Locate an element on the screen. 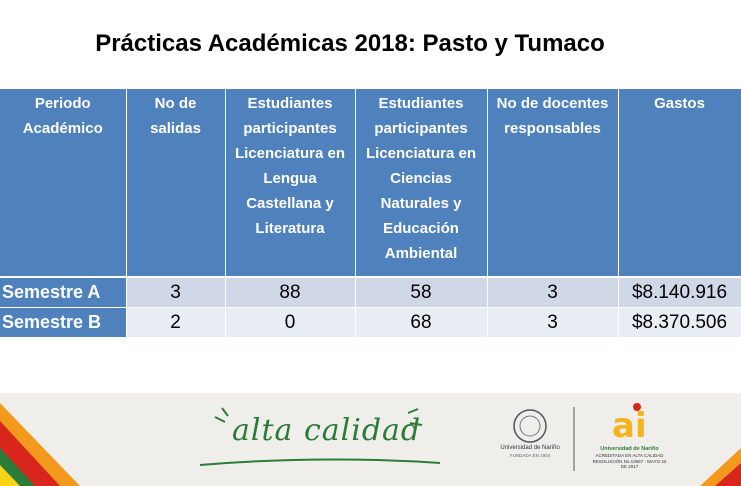  header-periodo: Periodo Académico is located at coordinates (63, 183).